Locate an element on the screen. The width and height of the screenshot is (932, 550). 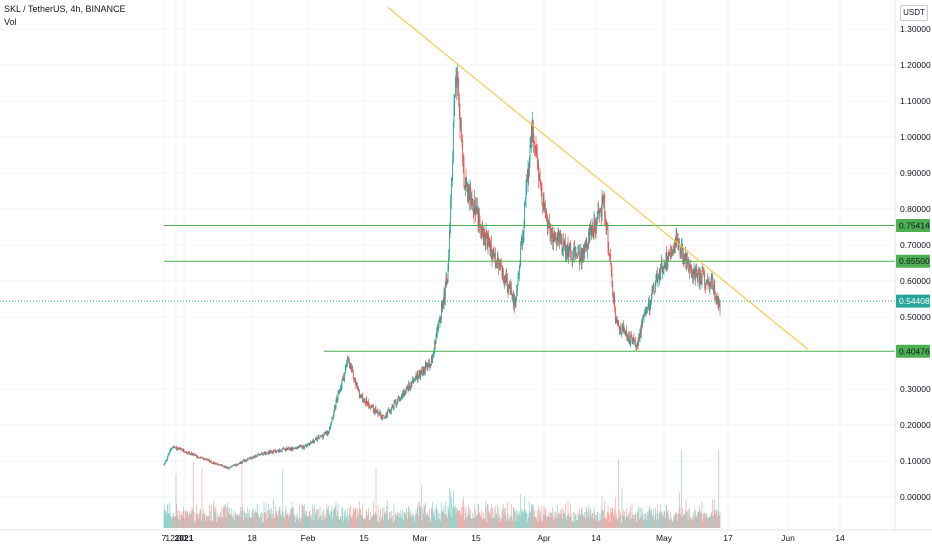
time-tick-label: 14 is located at coordinates (840, 538).